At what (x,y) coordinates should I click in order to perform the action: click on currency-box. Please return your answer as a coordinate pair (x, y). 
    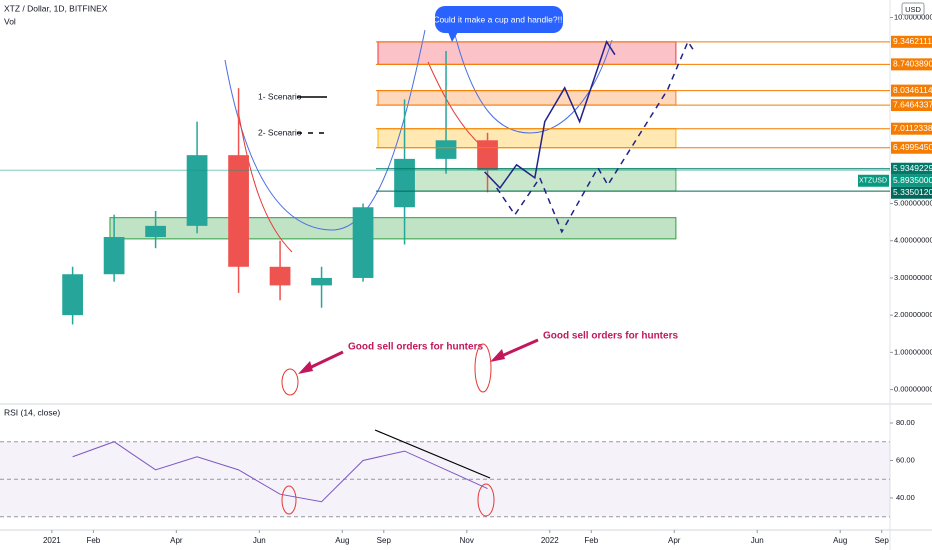
    Looking at the image, I should click on (913, 9).